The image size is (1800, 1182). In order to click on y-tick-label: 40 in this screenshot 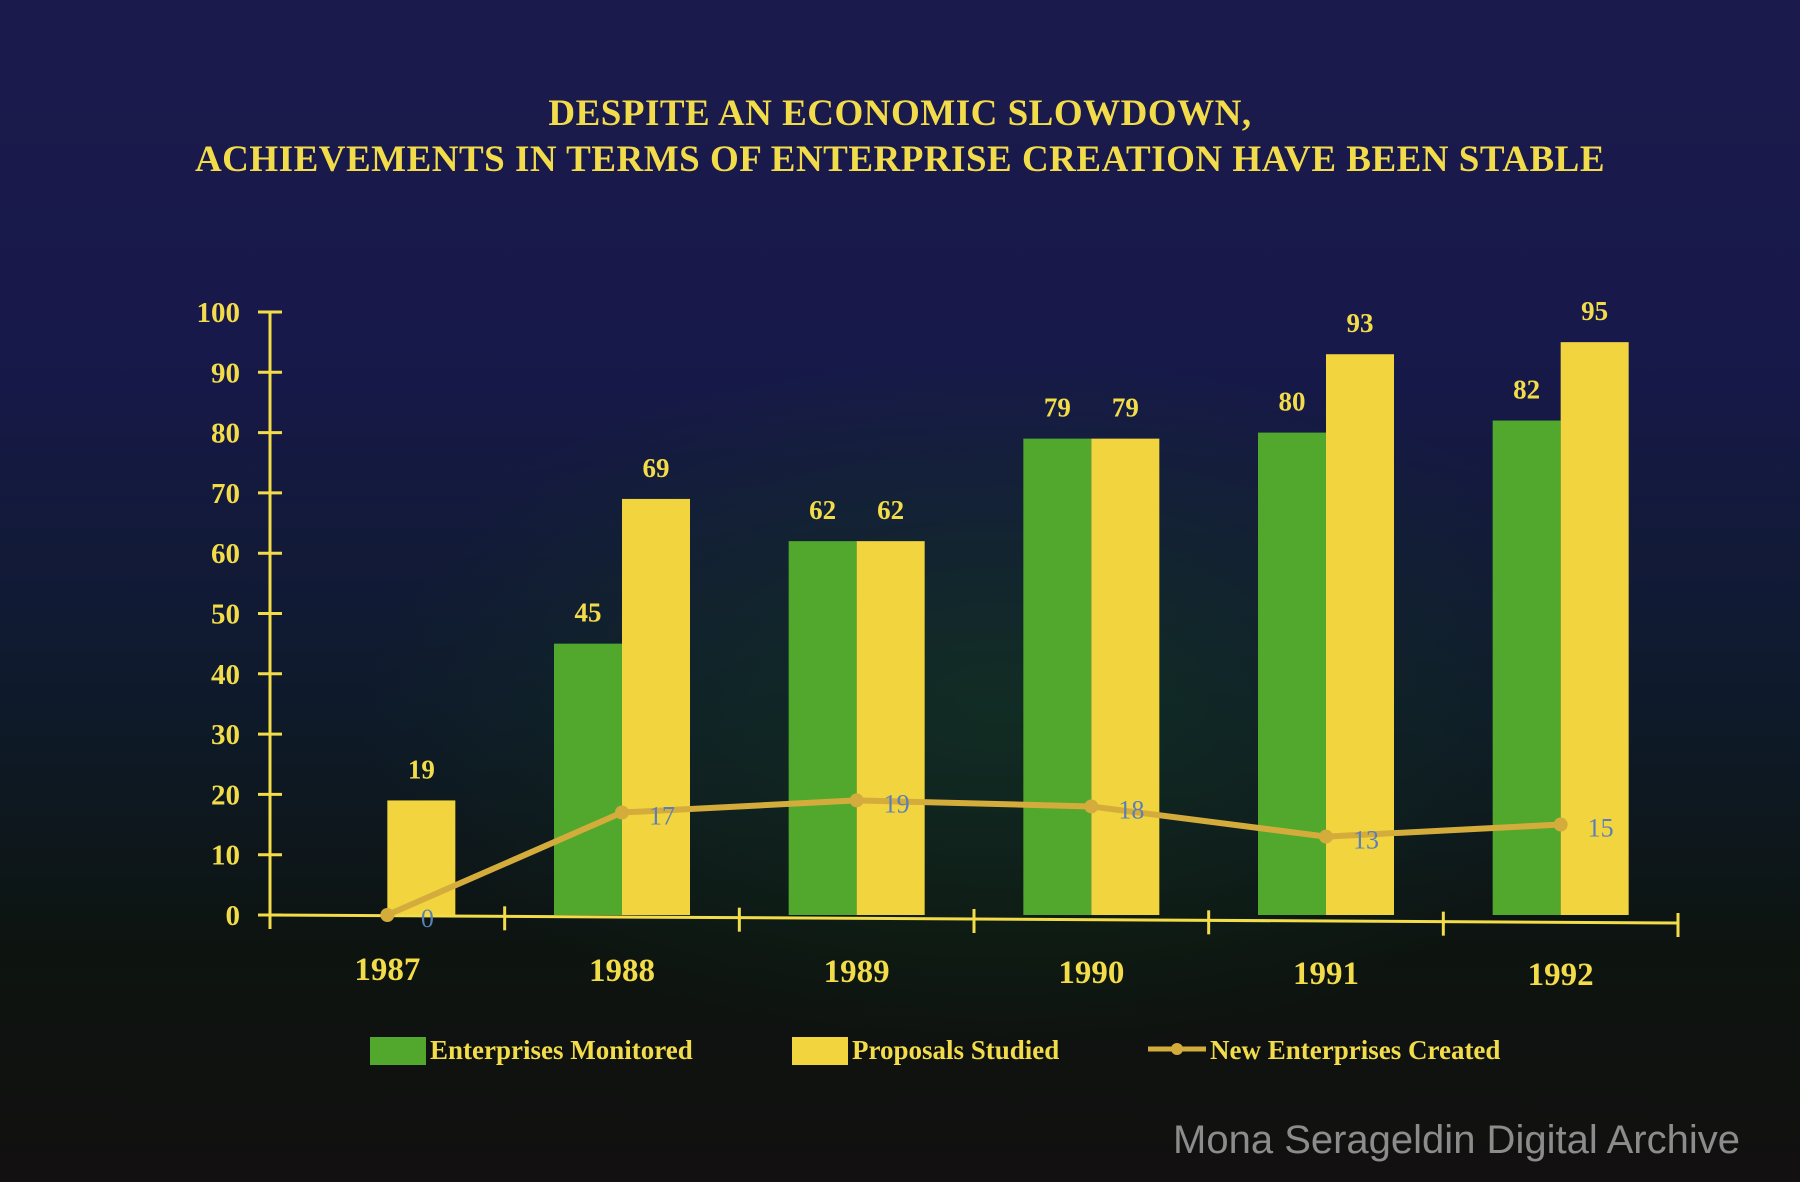, I will do `click(225, 675)`.